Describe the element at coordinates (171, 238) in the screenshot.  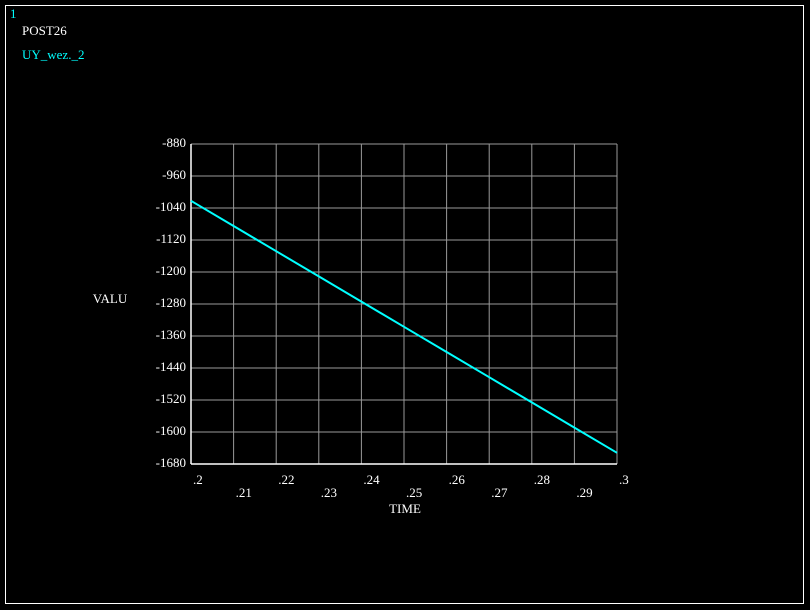
I see `y-tick-label: -1120` at that location.